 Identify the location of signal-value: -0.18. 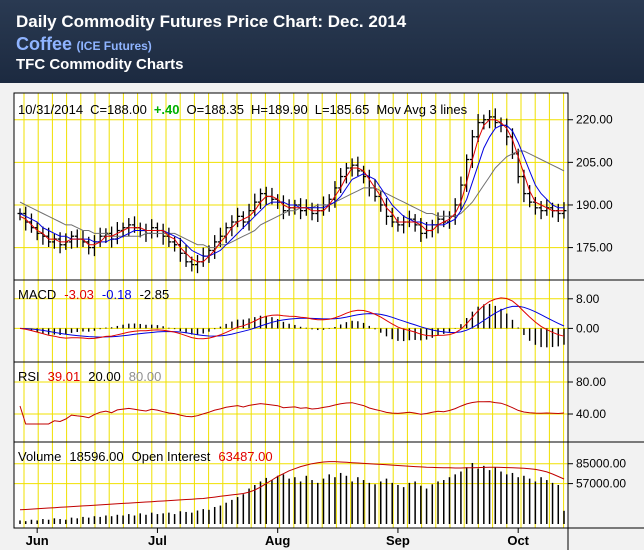
(117, 294).